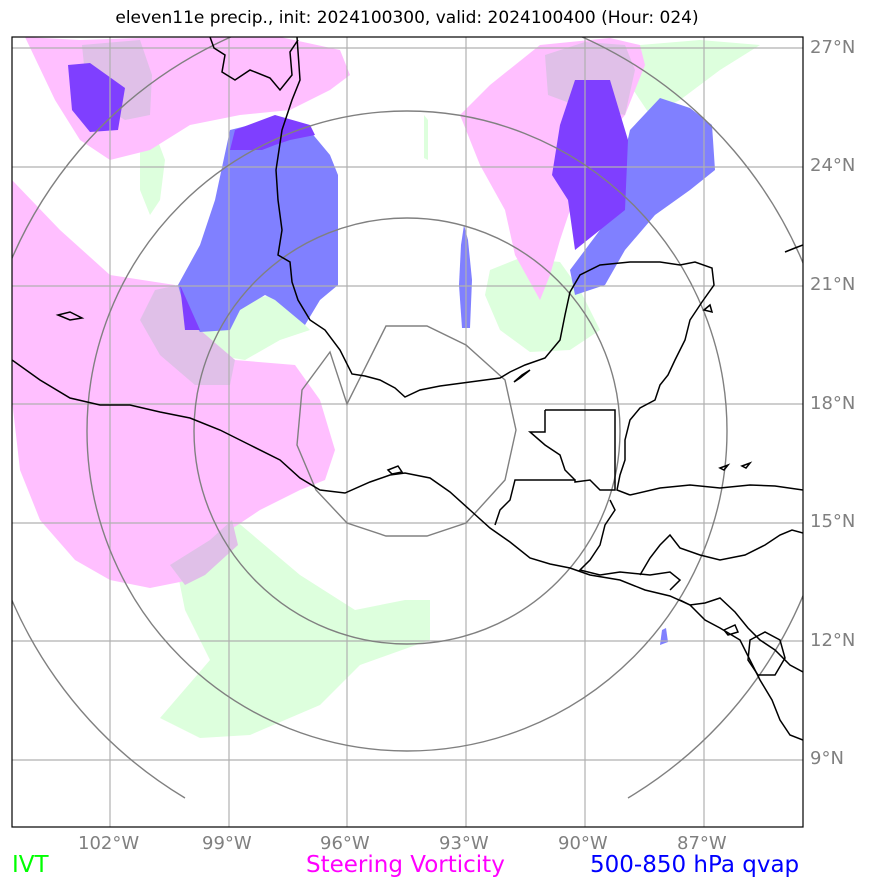 The height and width of the screenshot is (891, 873). Describe the element at coordinates (187, 335) in the screenshot. I see `overlap-region-west` at that location.